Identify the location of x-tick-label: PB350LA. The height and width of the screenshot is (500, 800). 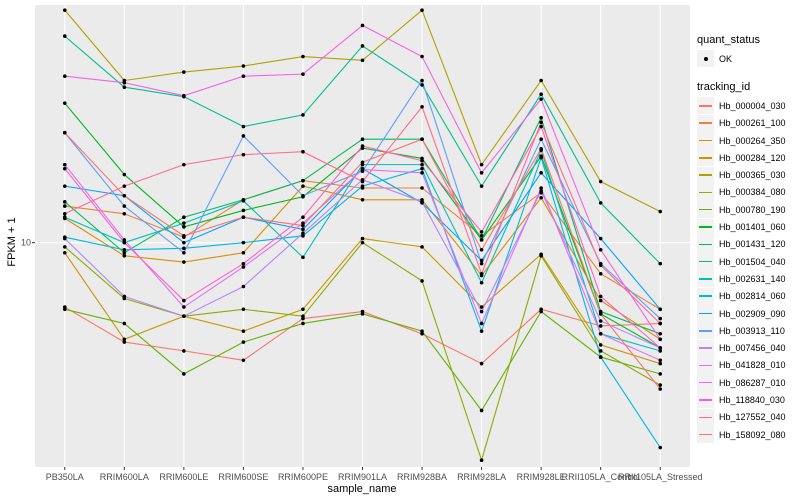
(65, 477).